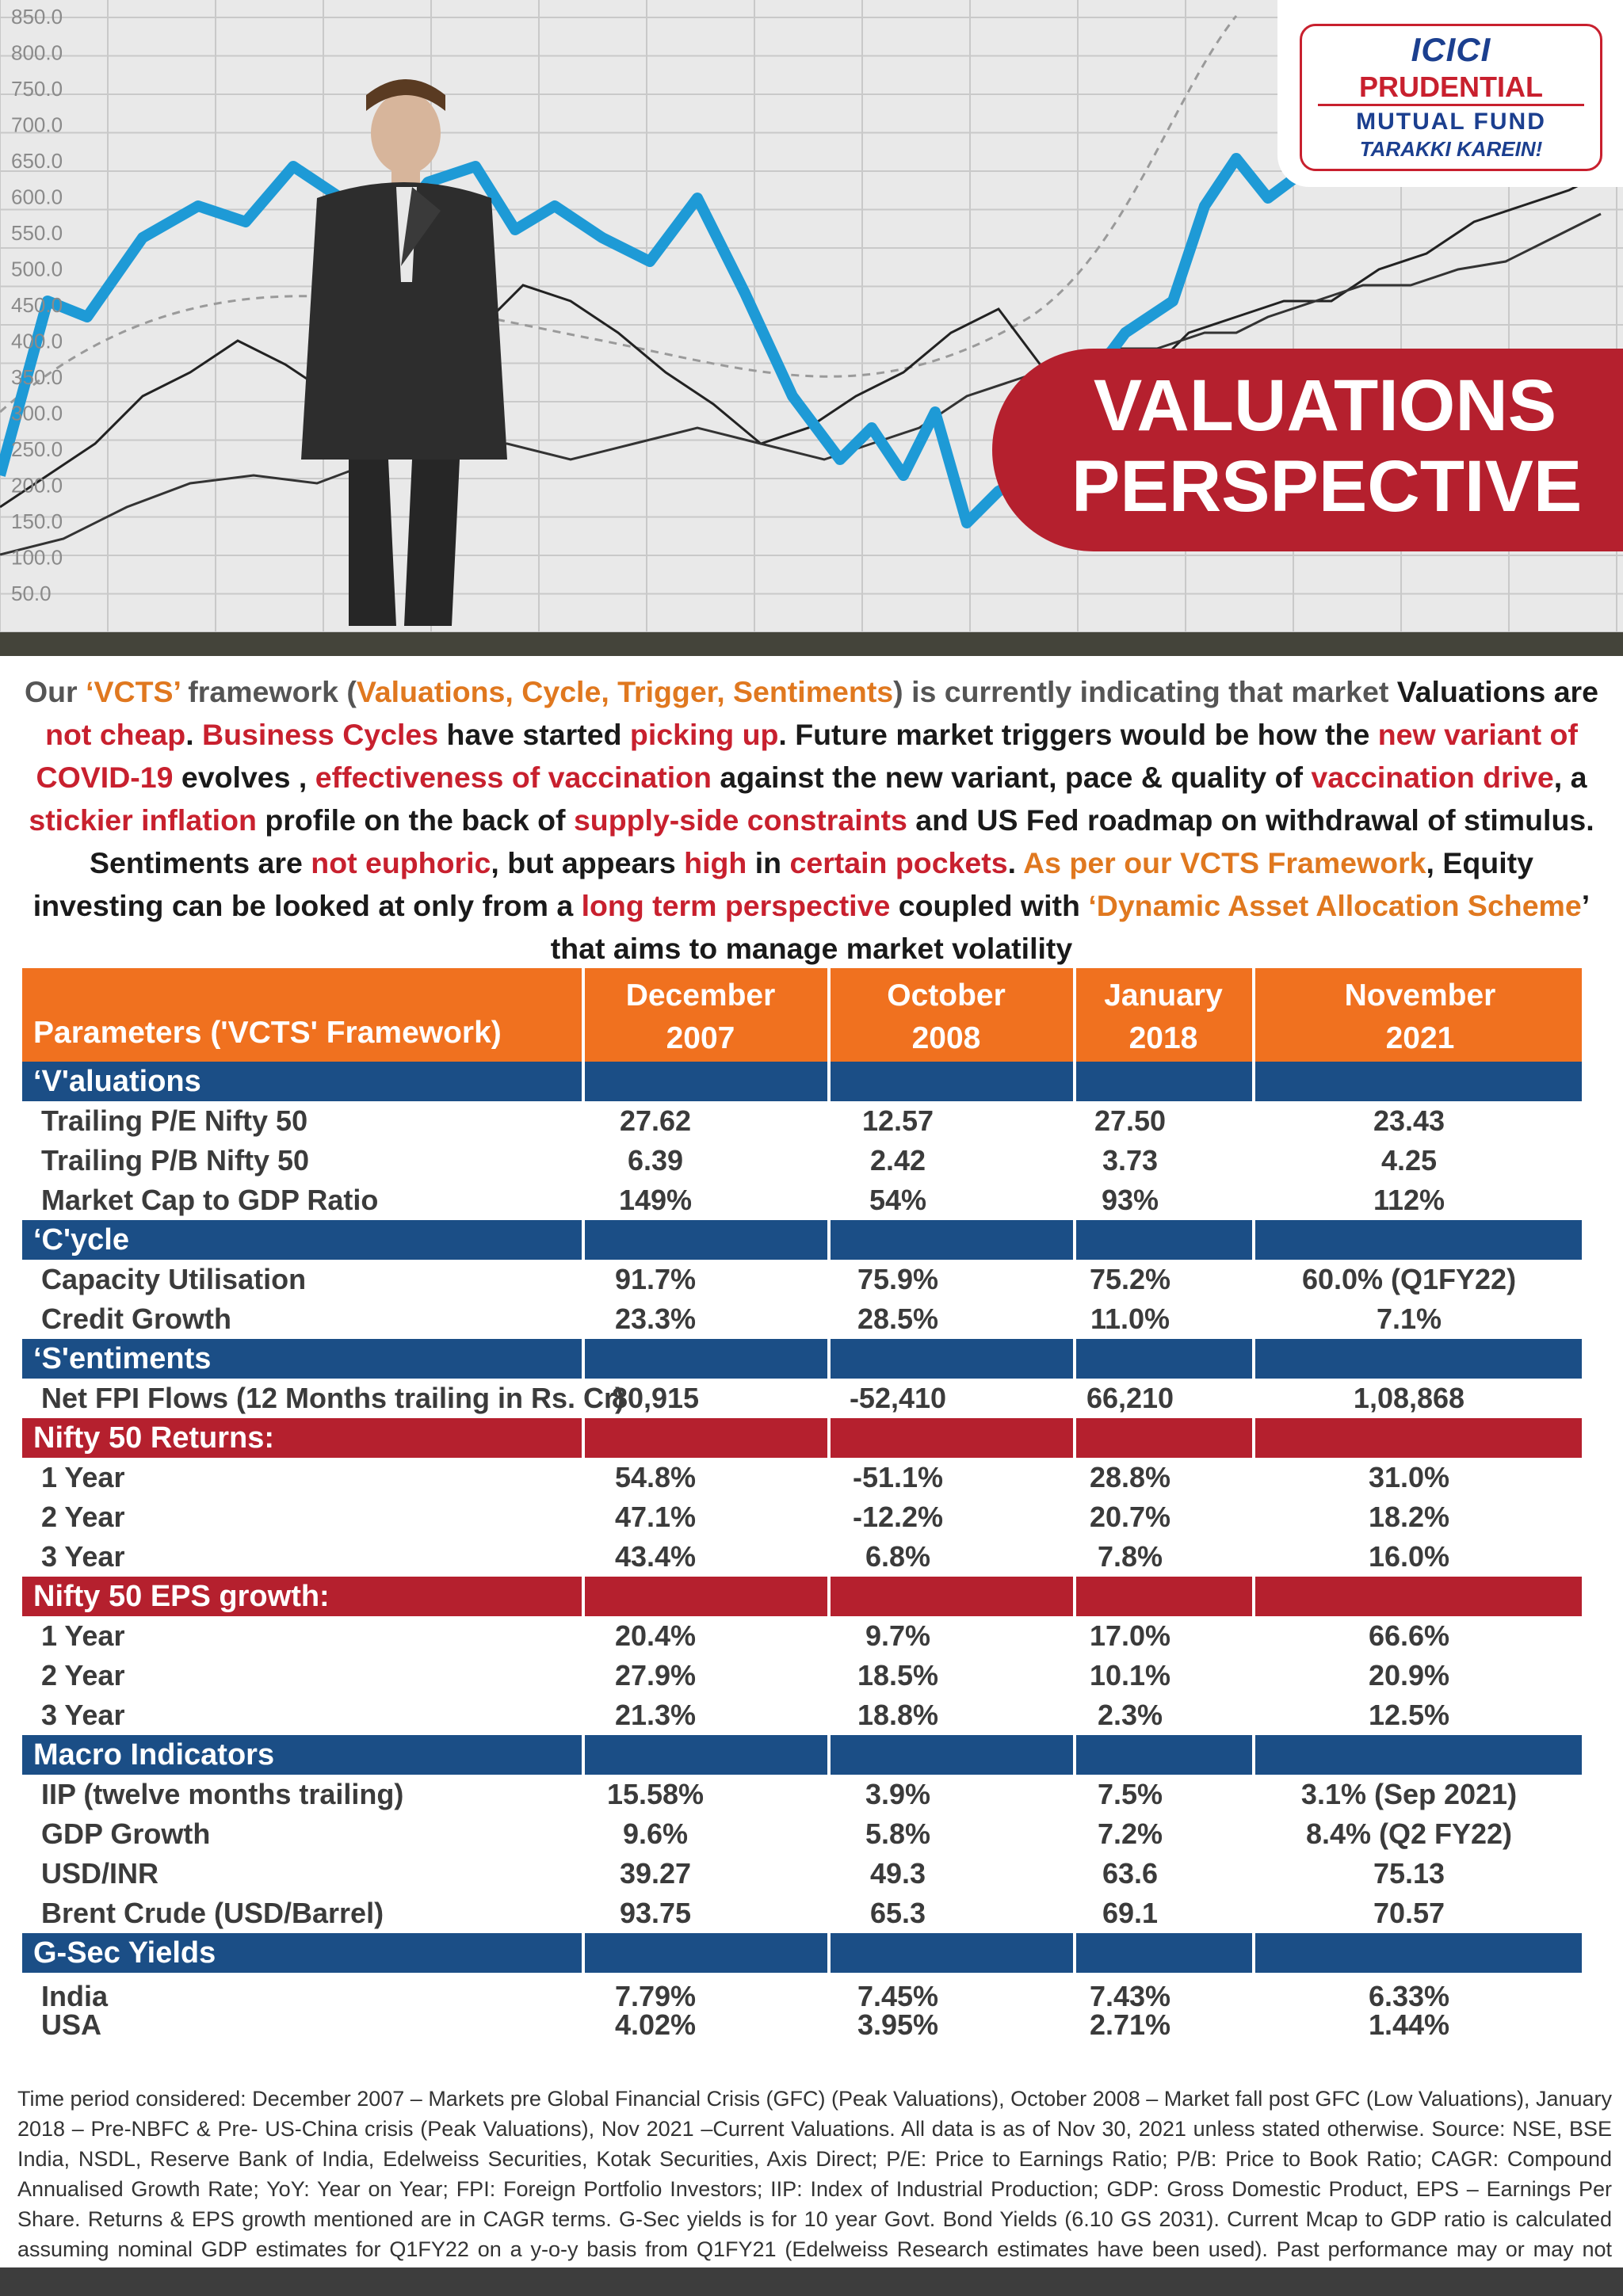  What do you see at coordinates (898, 1715) in the screenshot?
I see `cell-value: 18.8%` at bounding box center [898, 1715].